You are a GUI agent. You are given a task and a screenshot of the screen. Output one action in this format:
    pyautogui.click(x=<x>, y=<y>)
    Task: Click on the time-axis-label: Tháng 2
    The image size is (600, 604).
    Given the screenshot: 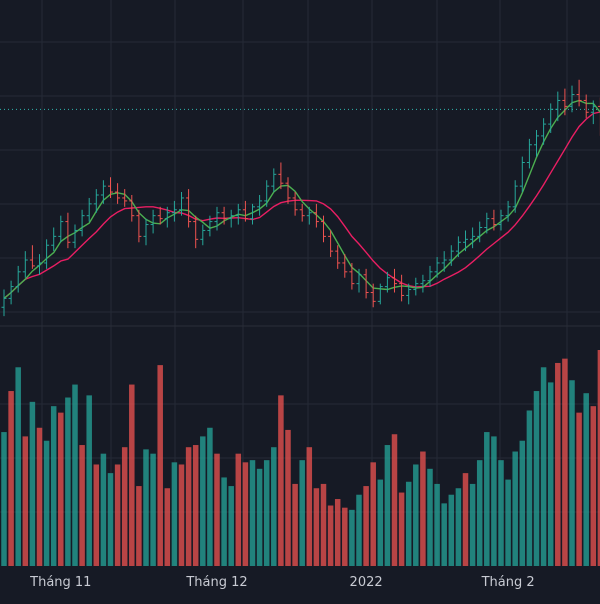 What is the action you would take?
    pyautogui.click(x=508, y=582)
    